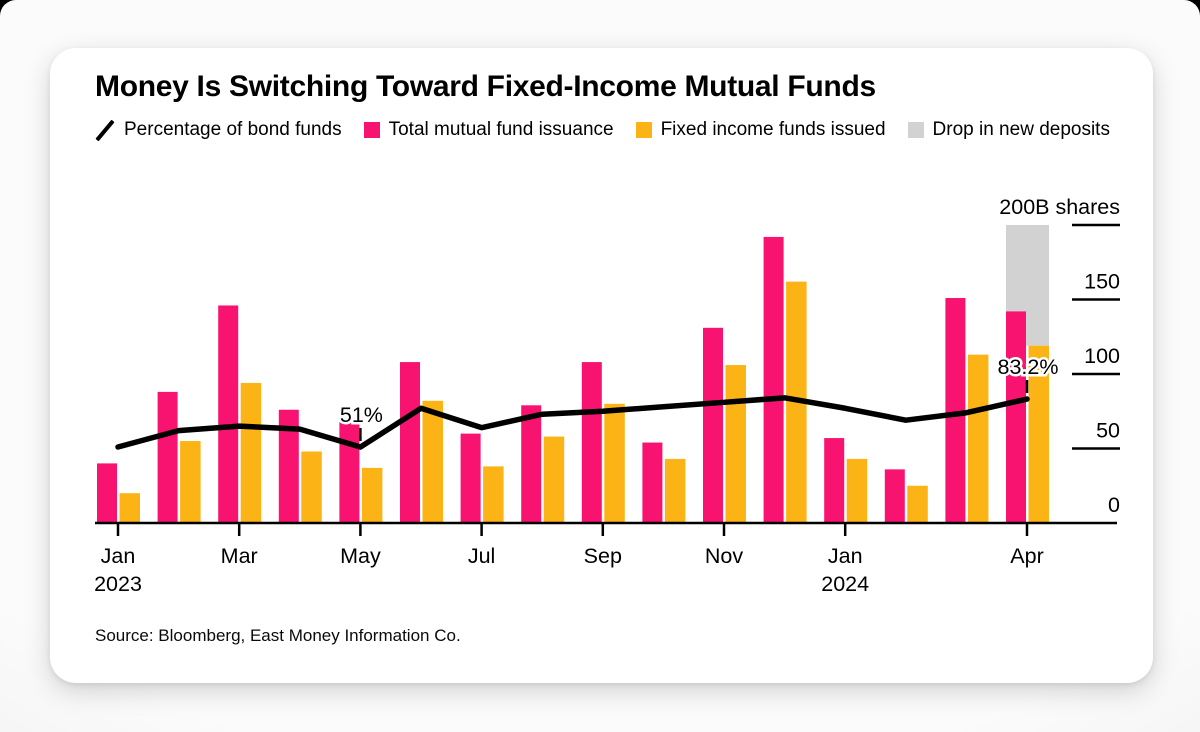 This screenshot has height=732, width=1200. What do you see at coordinates (371, 130) in the screenshot?
I see `pink-swatch-icon` at bounding box center [371, 130].